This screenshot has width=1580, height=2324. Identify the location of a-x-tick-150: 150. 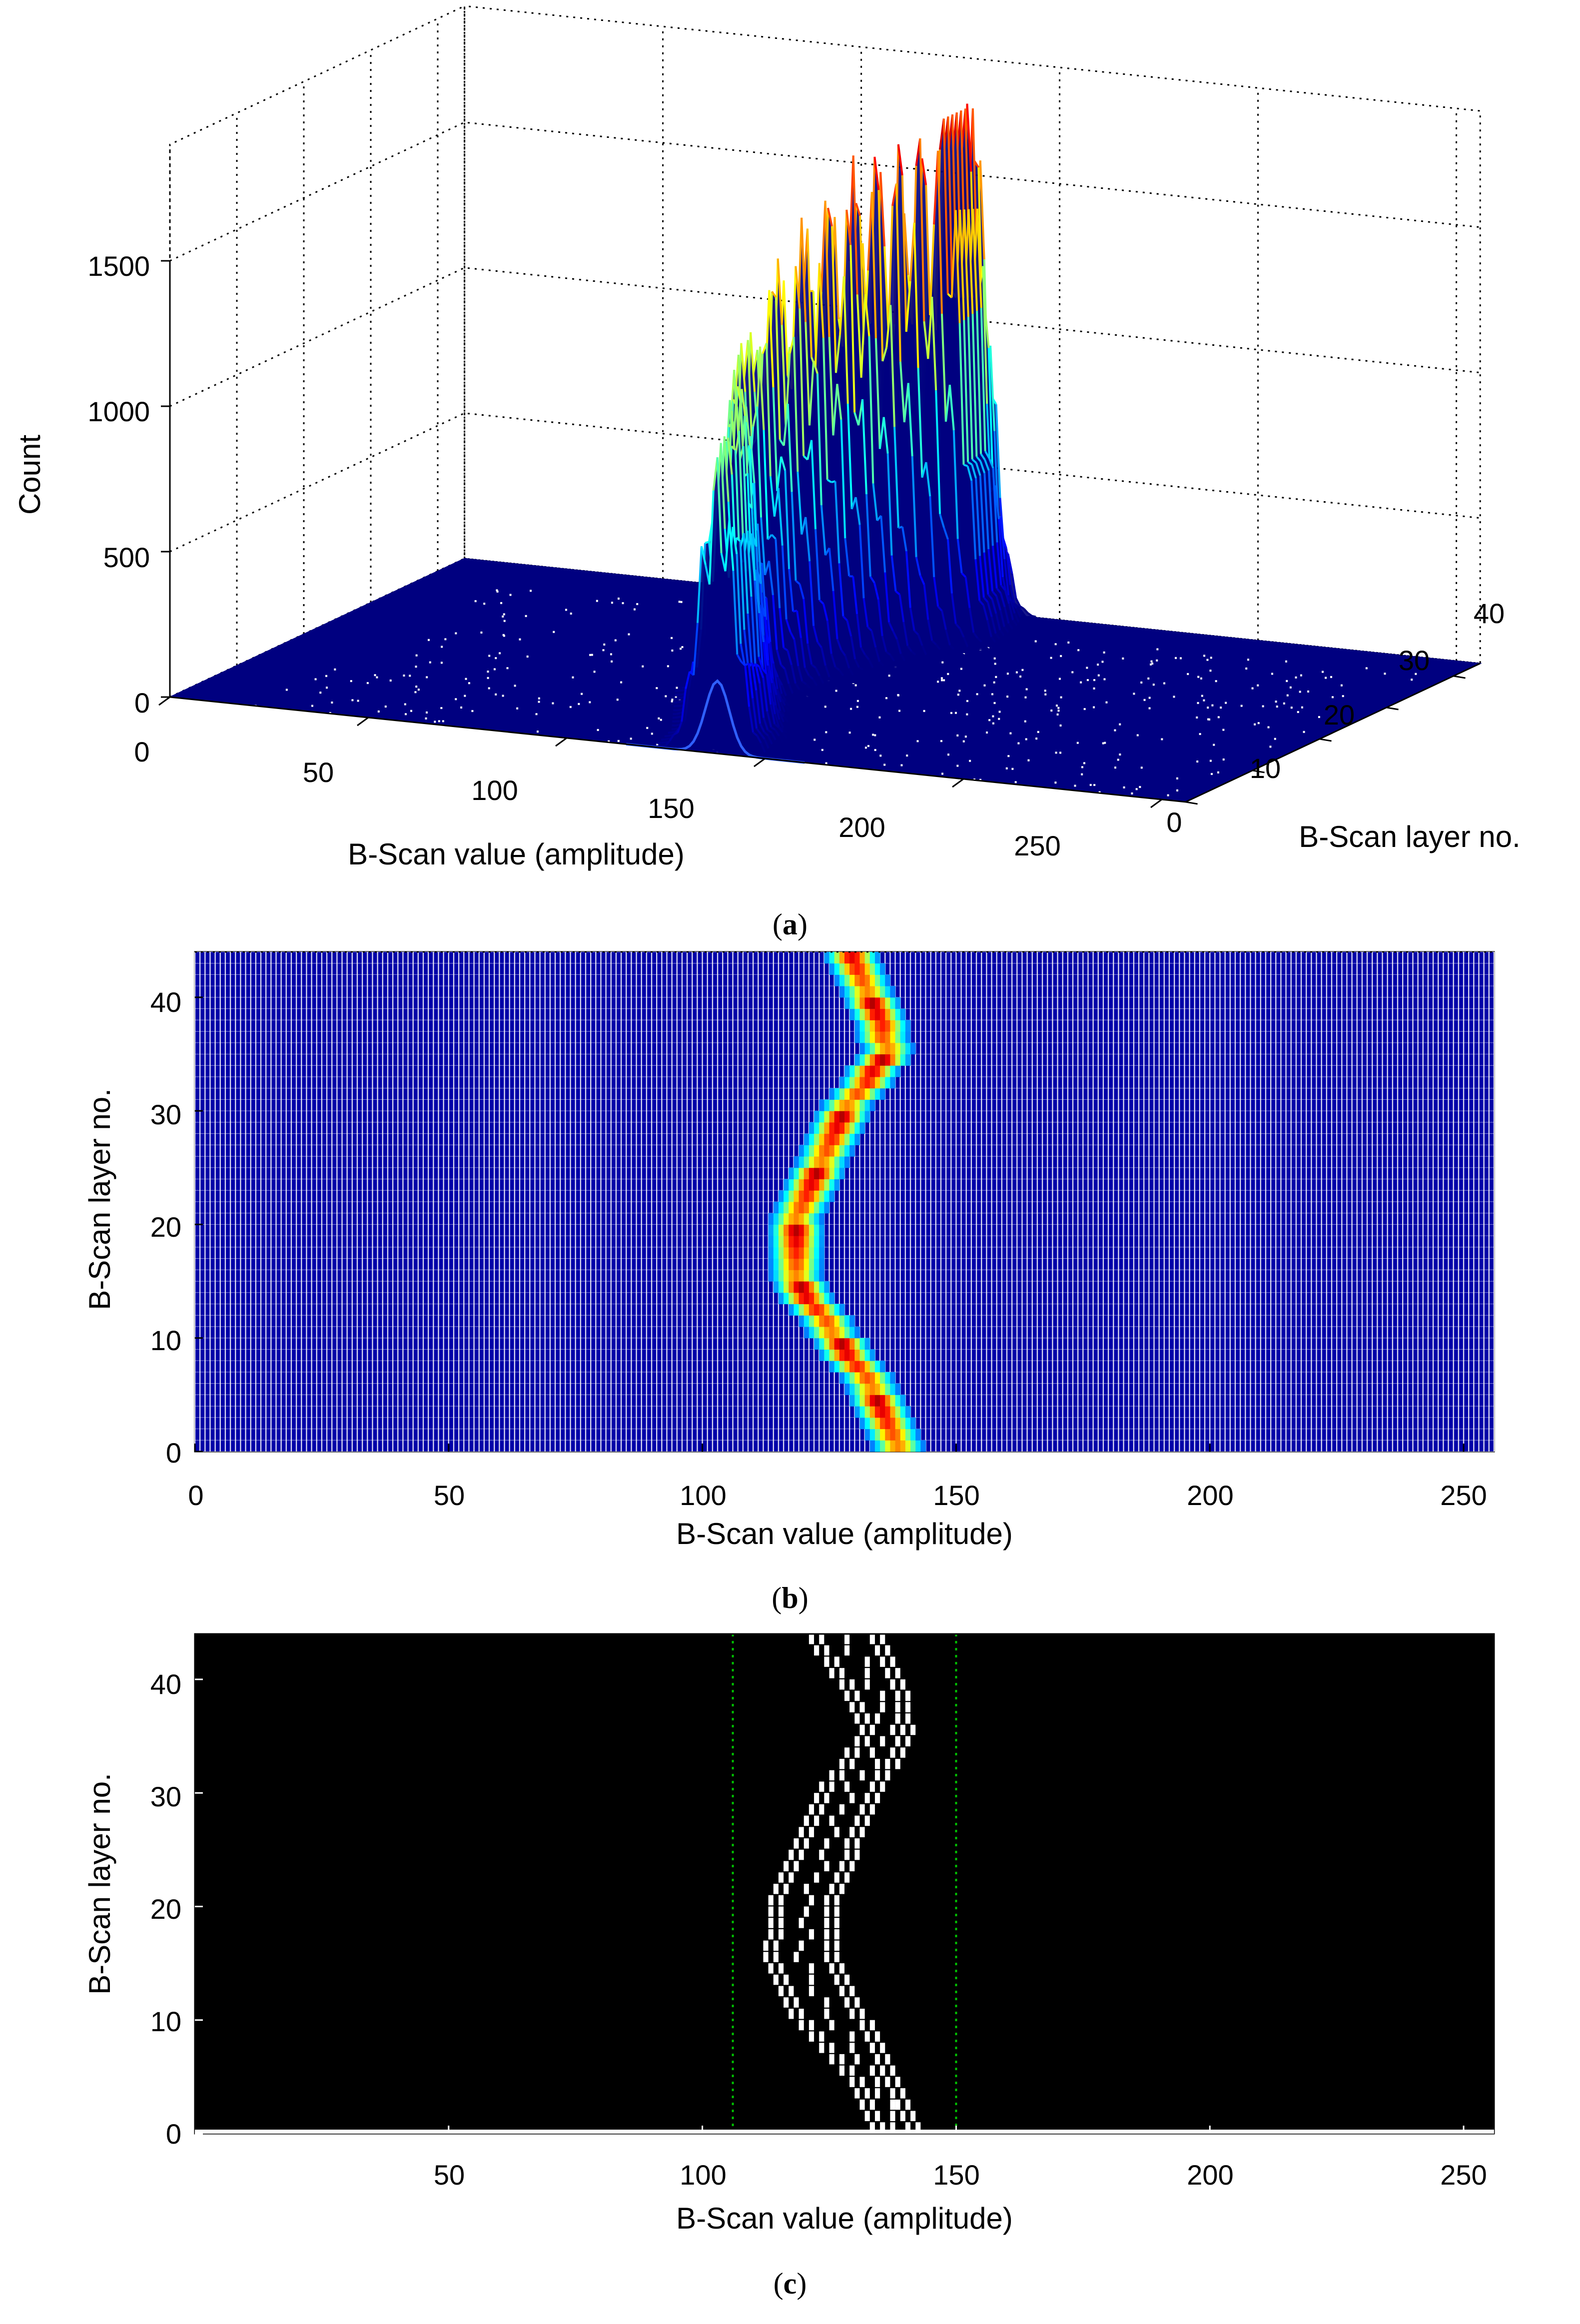
(671, 808).